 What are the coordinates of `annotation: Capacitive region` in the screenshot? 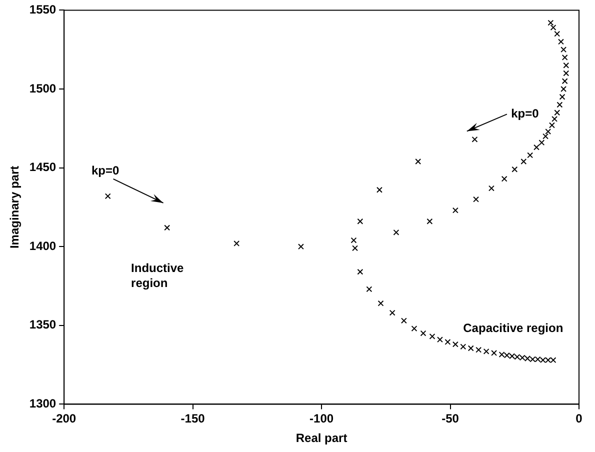 It's located at (513, 327).